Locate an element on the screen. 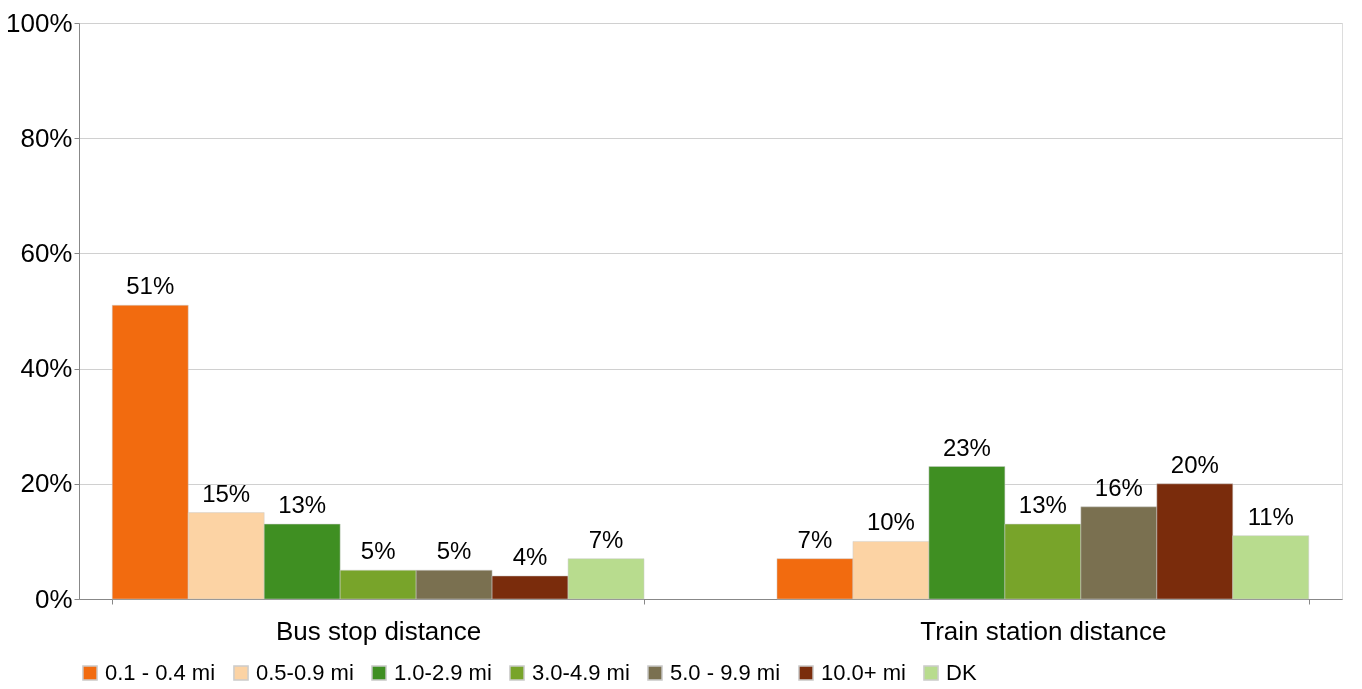  y-tick-label: 100% is located at coordinates (39, 22).